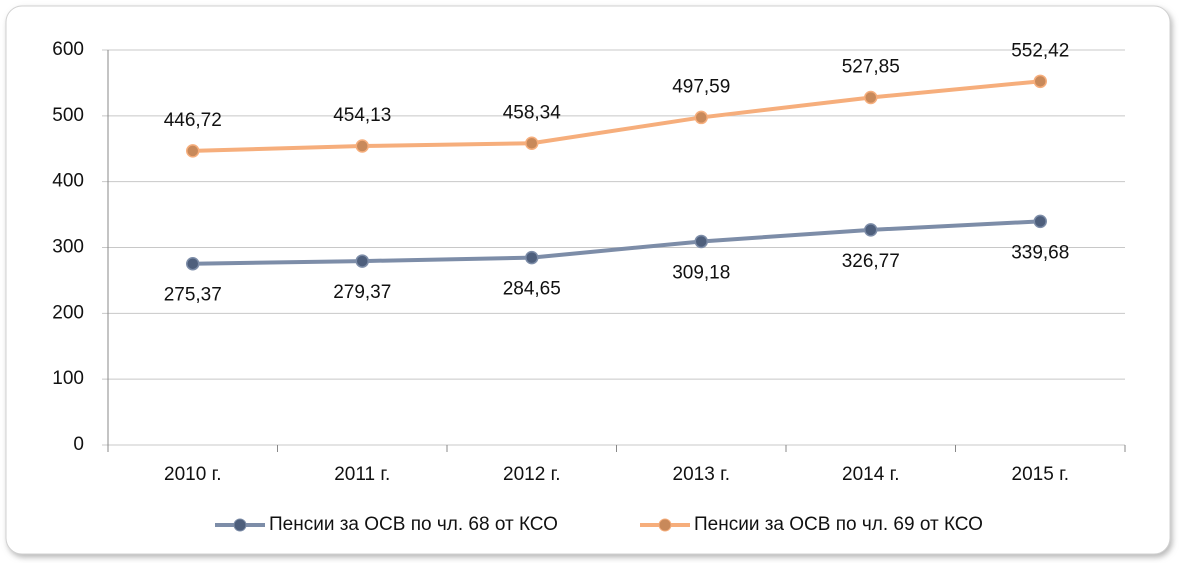 The width and height of the screenshot is (1179, 563). I want to click on legend-label: Пенсии за ОСВ по чл. 69 от КСО, so click(838, 524).